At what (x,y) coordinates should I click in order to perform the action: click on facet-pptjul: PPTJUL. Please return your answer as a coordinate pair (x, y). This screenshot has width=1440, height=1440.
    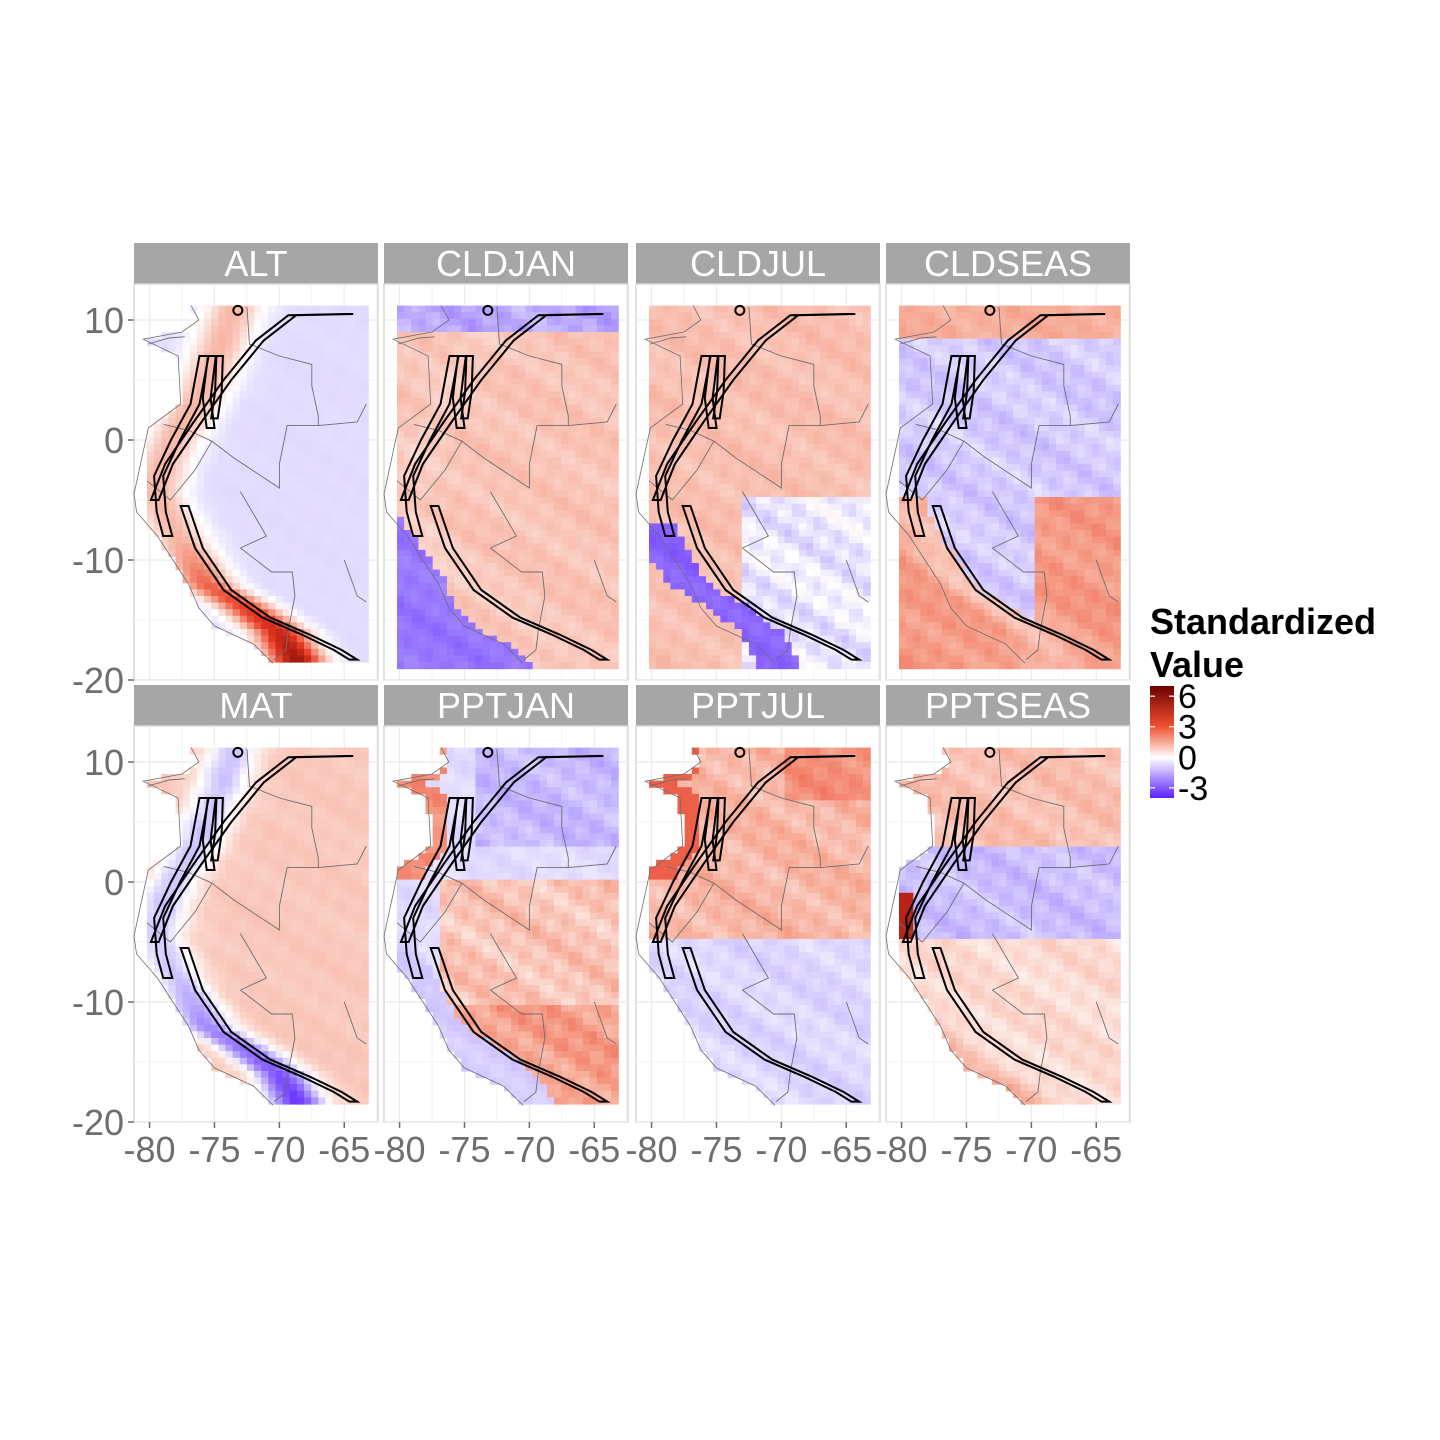
    Looking at the image, I should click on (758, 903).